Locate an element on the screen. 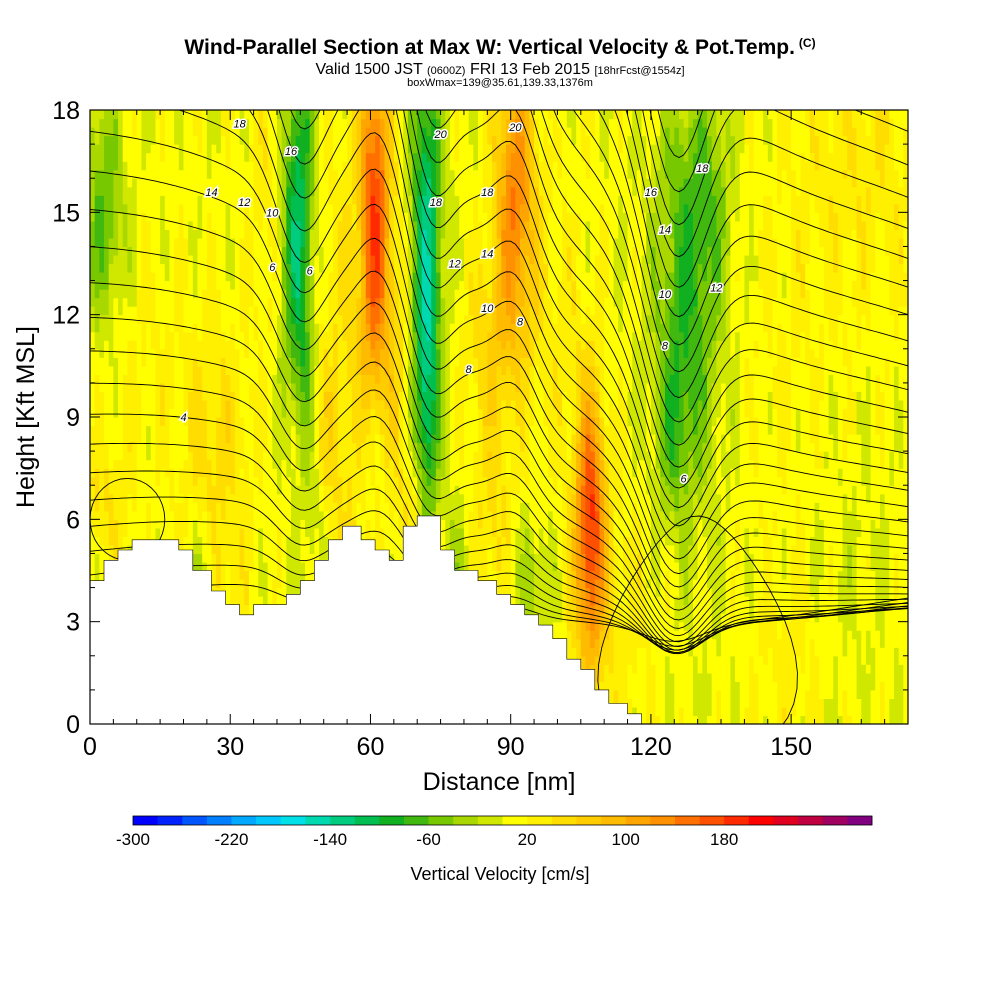  x-tick-label: 60 is located at coordinates (371, 747).